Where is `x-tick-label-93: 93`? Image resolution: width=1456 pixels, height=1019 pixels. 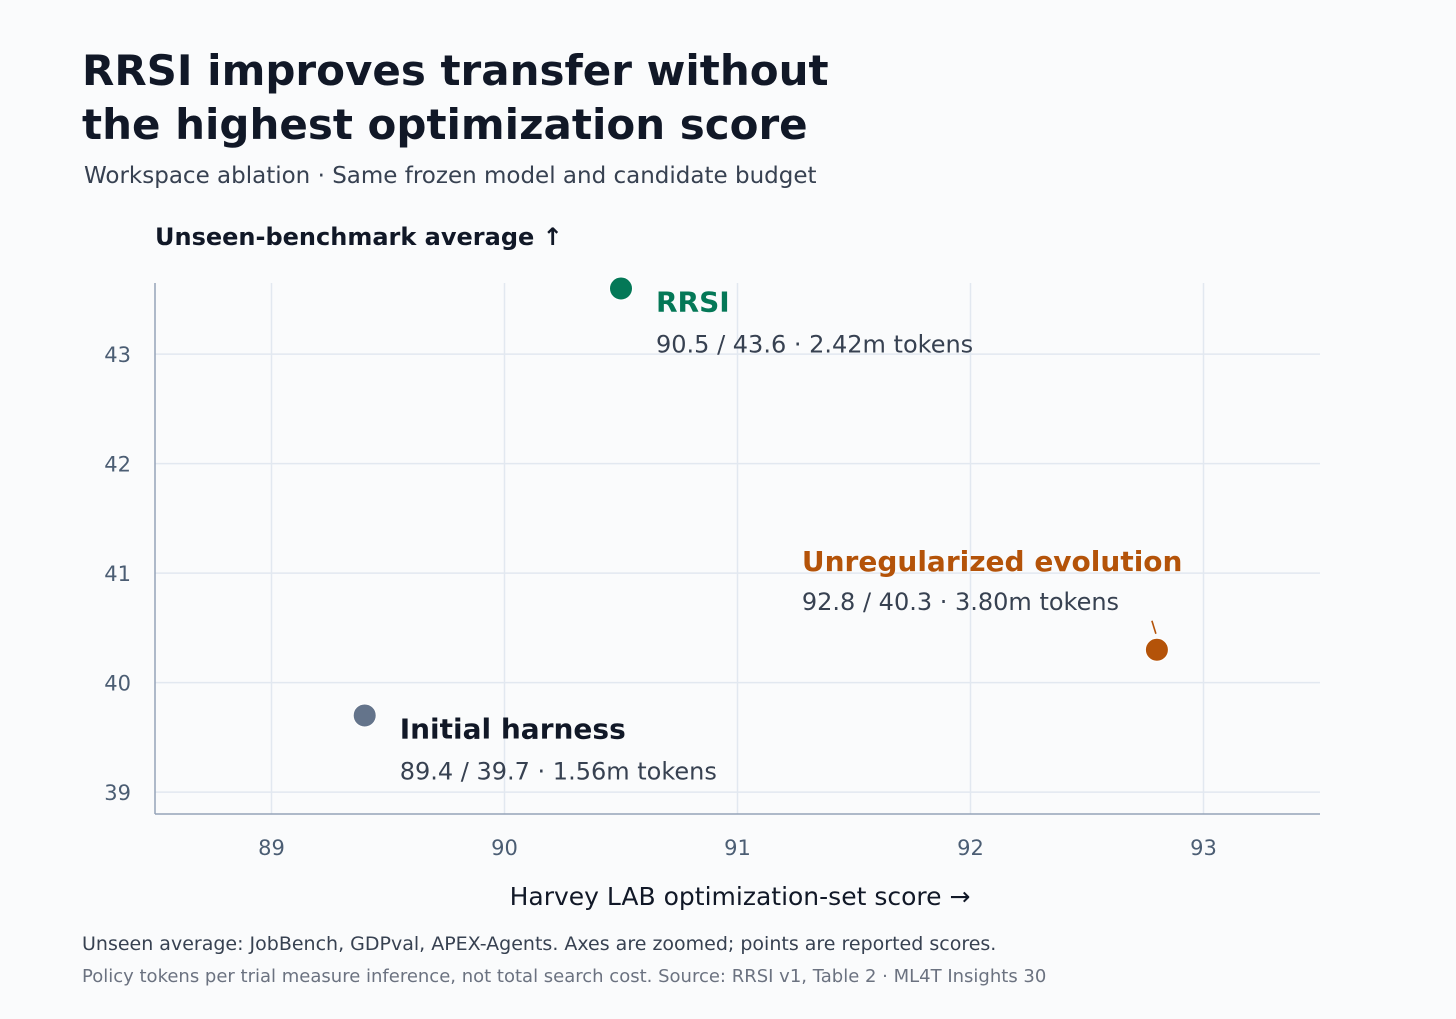
x-tick-label-93: 93 is located at coordinates (1203, 848).